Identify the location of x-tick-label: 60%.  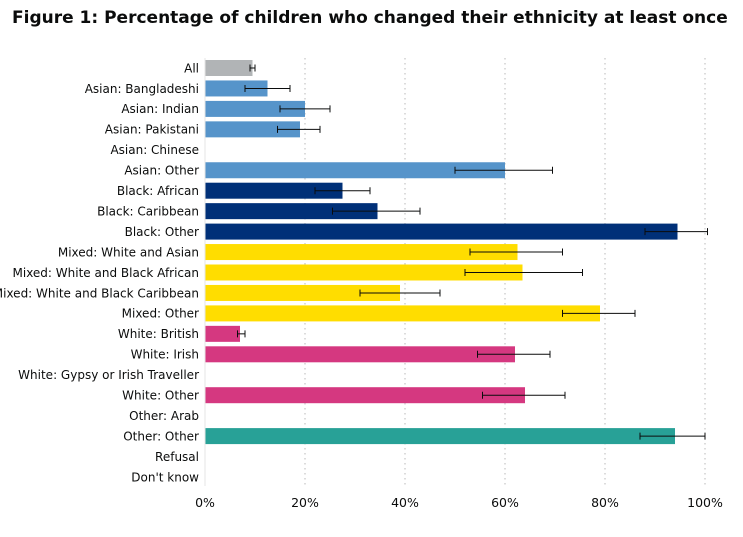
(505, 502).